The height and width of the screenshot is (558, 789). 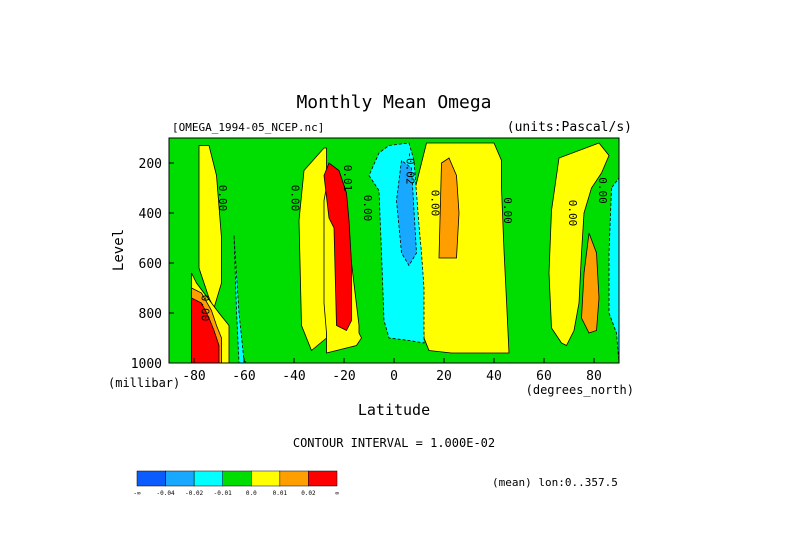 What do you see at coordinates (222, 198) in the screenshot?
I see `contour-label-0: 0.00` at bounding box center [222, 198].